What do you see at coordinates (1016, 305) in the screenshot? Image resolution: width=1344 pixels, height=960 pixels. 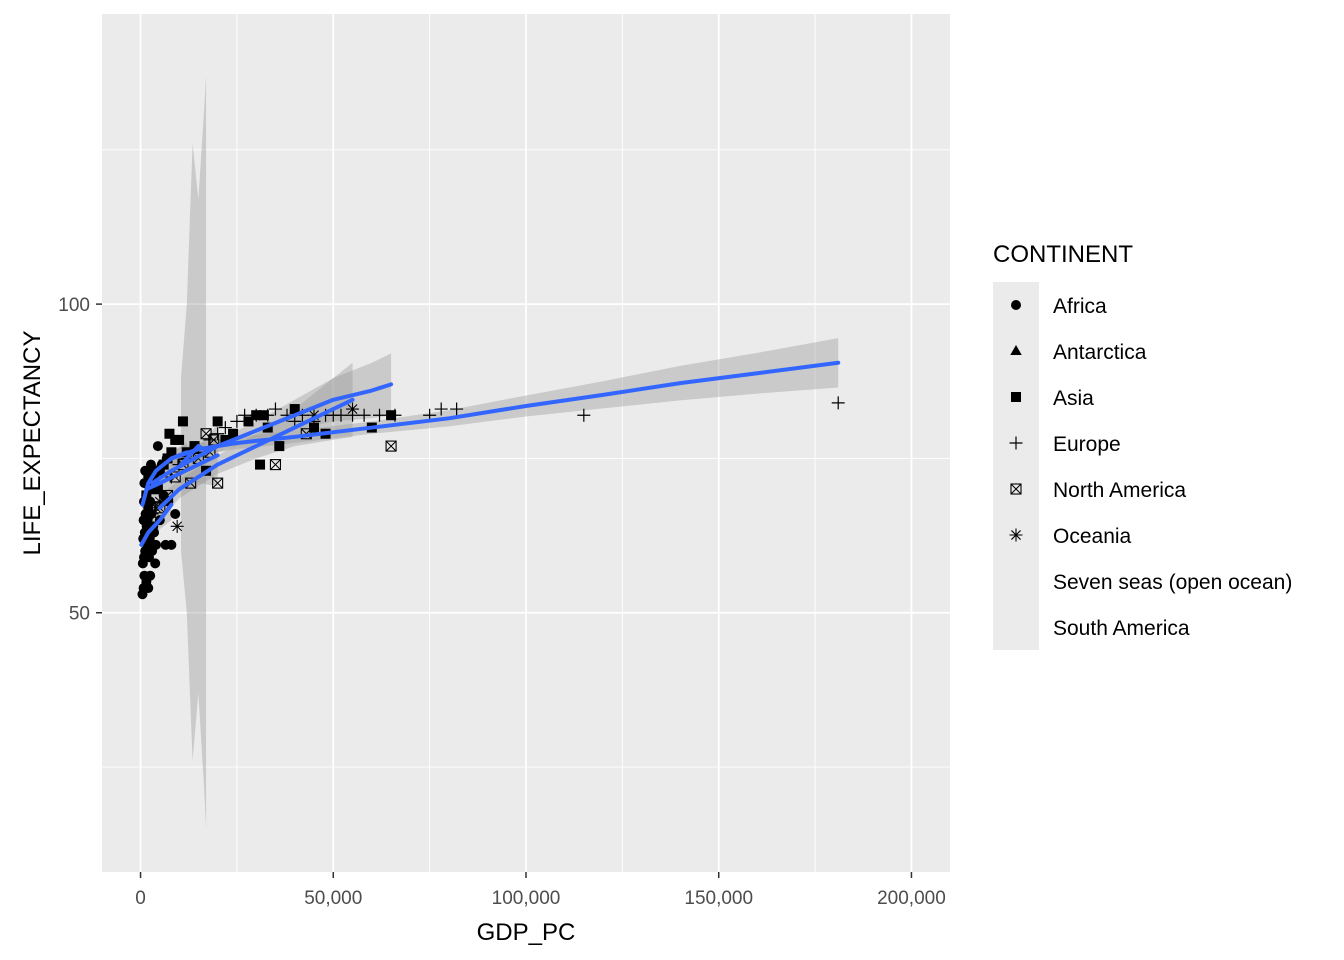 I see `legend-key-africa` at bounding box center [1016, 305].